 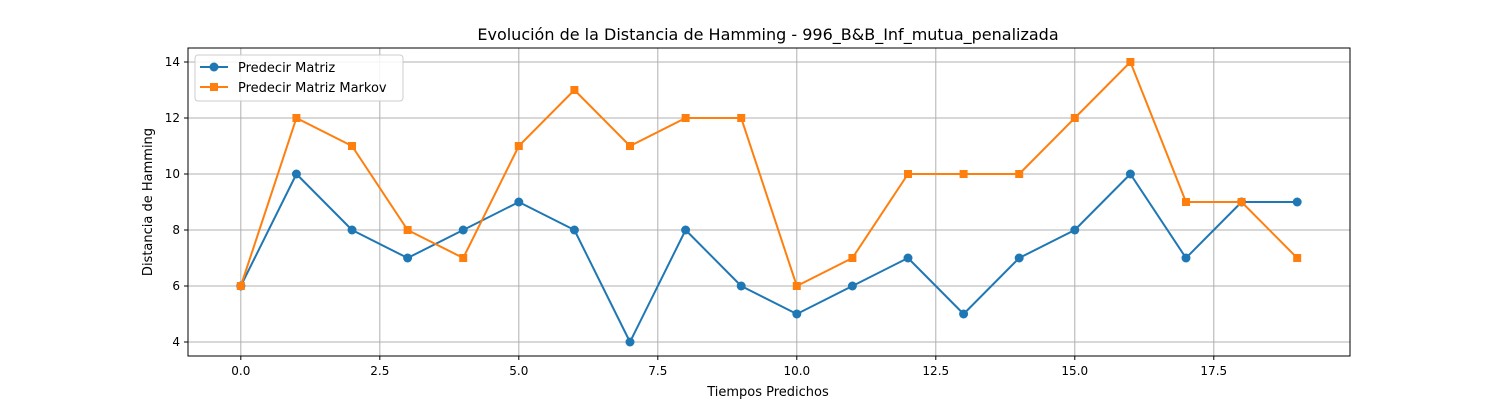 I want to click on y-tick-label: 10, so click(x=172, y=174).